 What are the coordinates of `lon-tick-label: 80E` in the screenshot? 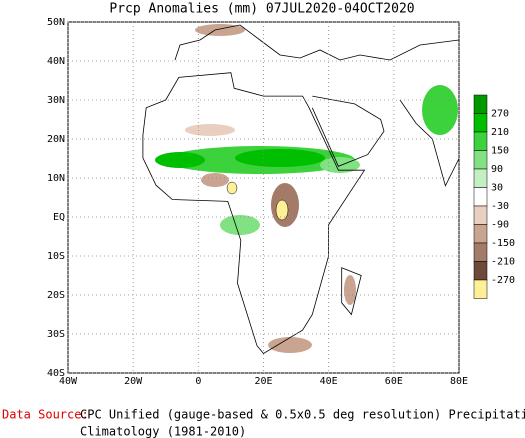 It's located at (459, 381).